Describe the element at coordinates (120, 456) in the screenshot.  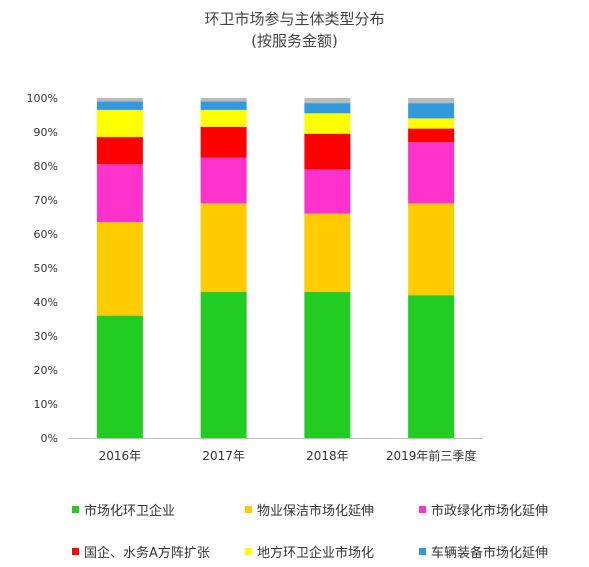
I see `x-tick-label: 2016年` at that location.